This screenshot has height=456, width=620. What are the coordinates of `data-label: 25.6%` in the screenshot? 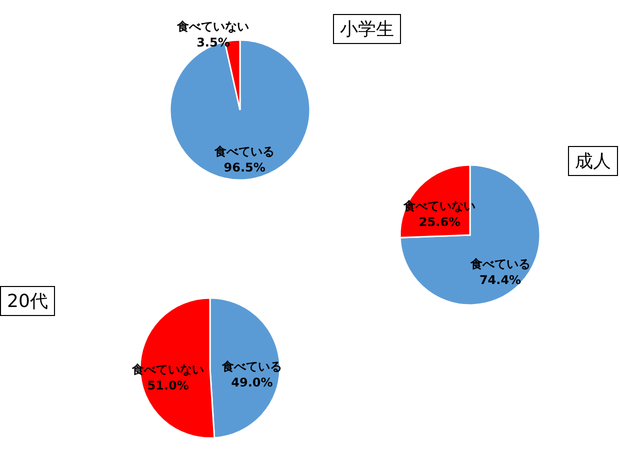 It's located at (439, 221).